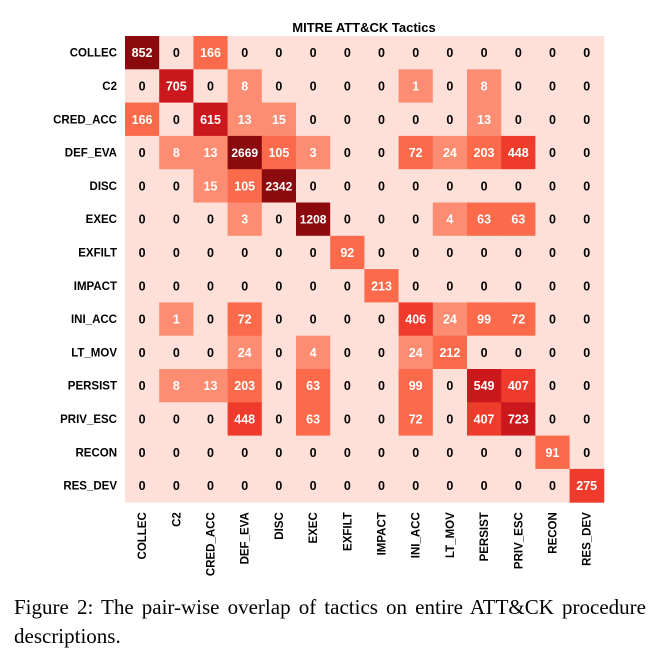 This screenshot has height=659, width=658. I want to click on column-tick-label: EXEC, so click(314, 527).